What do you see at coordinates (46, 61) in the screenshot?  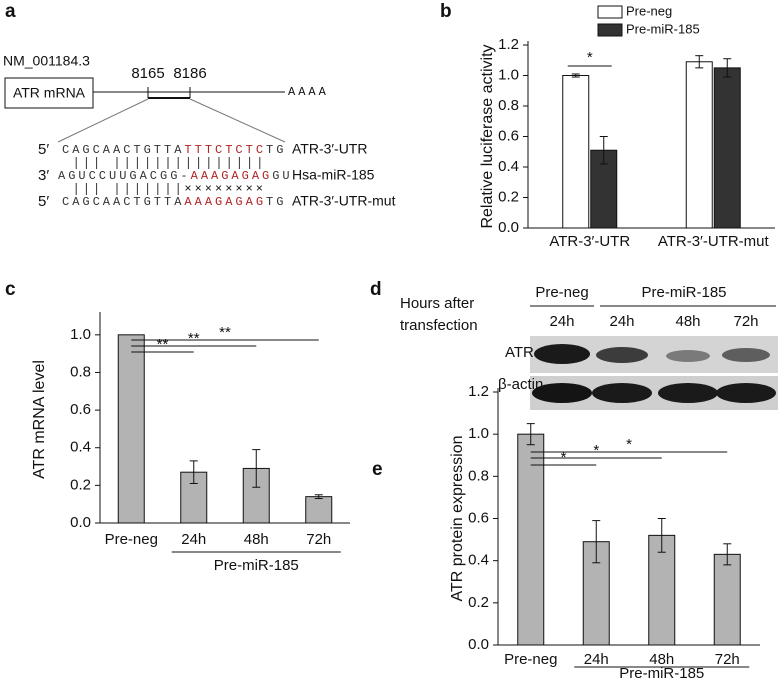 I see `accession: NM_001184.3` at bounding box center [46, 61].